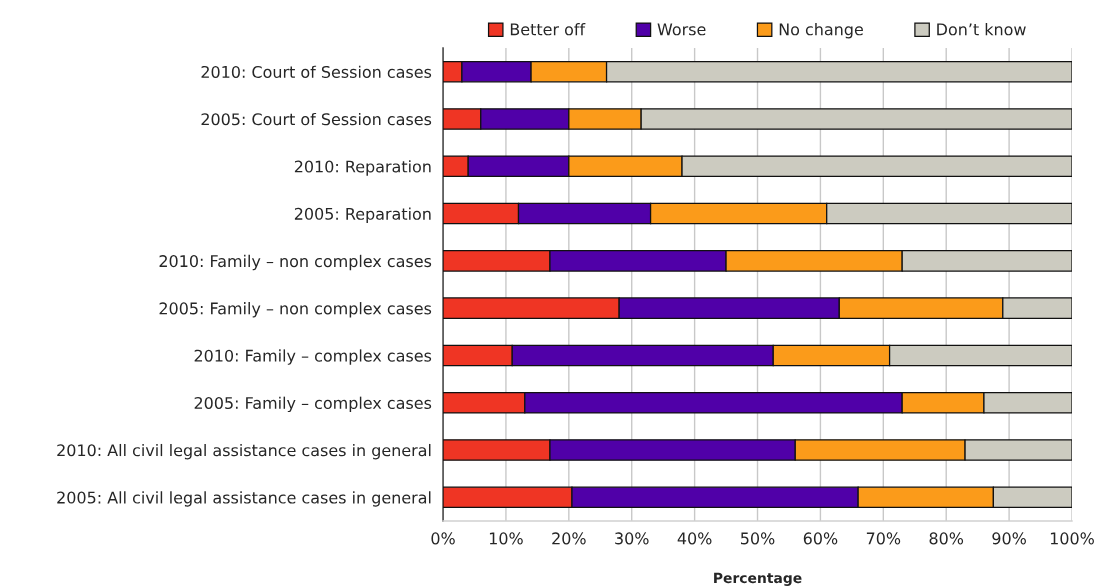  Describe the element at coordinates (820, 538) in the screenshot. I see `x-tick-label: 60%` at that location.